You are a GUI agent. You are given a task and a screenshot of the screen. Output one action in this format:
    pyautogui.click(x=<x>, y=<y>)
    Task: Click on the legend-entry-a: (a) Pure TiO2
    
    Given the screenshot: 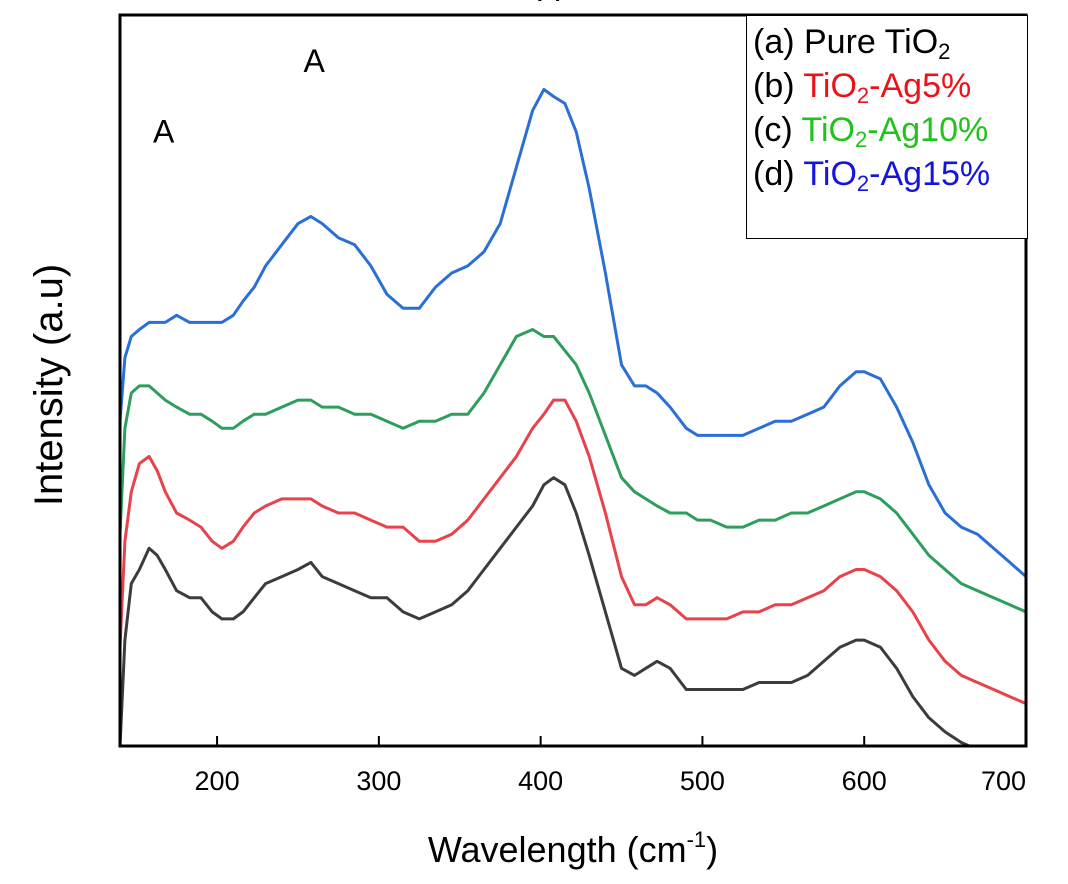 What is the action you would take?
    pyautogui.click(x=890, y=42)
    